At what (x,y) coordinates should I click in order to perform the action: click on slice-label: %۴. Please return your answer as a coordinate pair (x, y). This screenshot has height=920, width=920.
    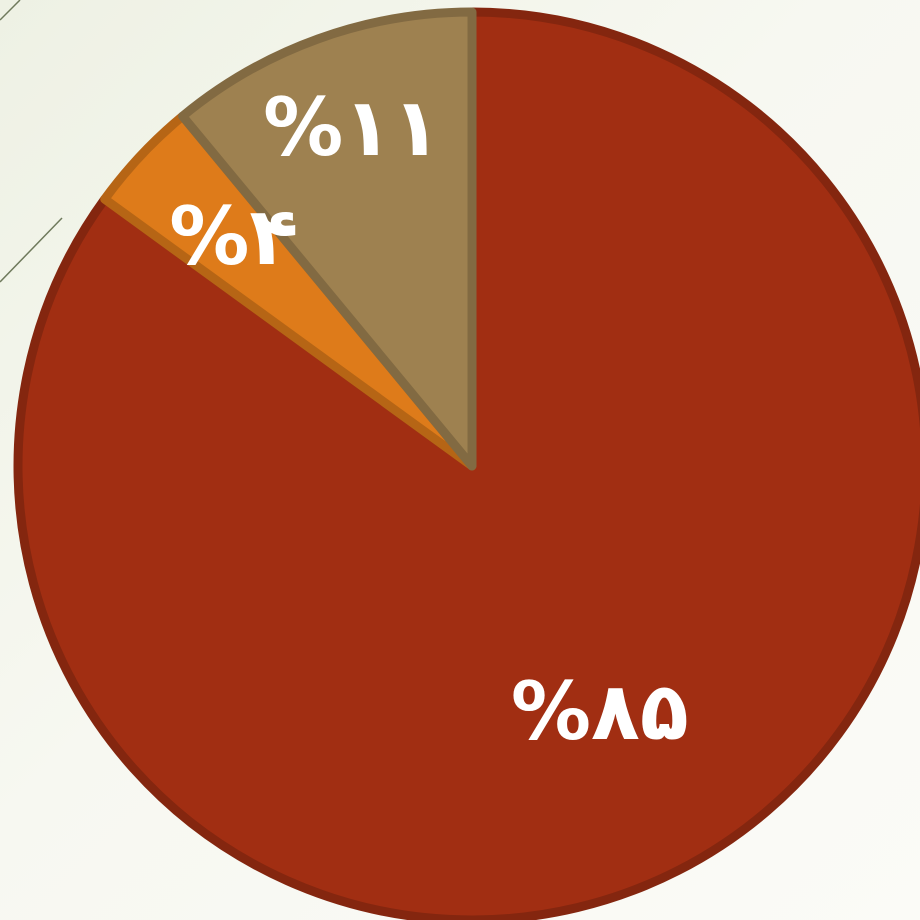
    Looking at the image, I should click on (233, 236).